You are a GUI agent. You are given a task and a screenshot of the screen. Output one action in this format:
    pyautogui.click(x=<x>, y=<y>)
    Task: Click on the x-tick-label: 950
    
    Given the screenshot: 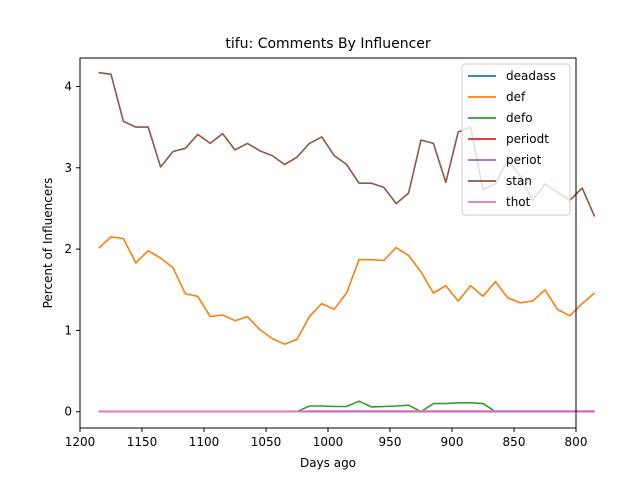 What is the action you would take?
    pyautogui.click(x=390, y=442)
    